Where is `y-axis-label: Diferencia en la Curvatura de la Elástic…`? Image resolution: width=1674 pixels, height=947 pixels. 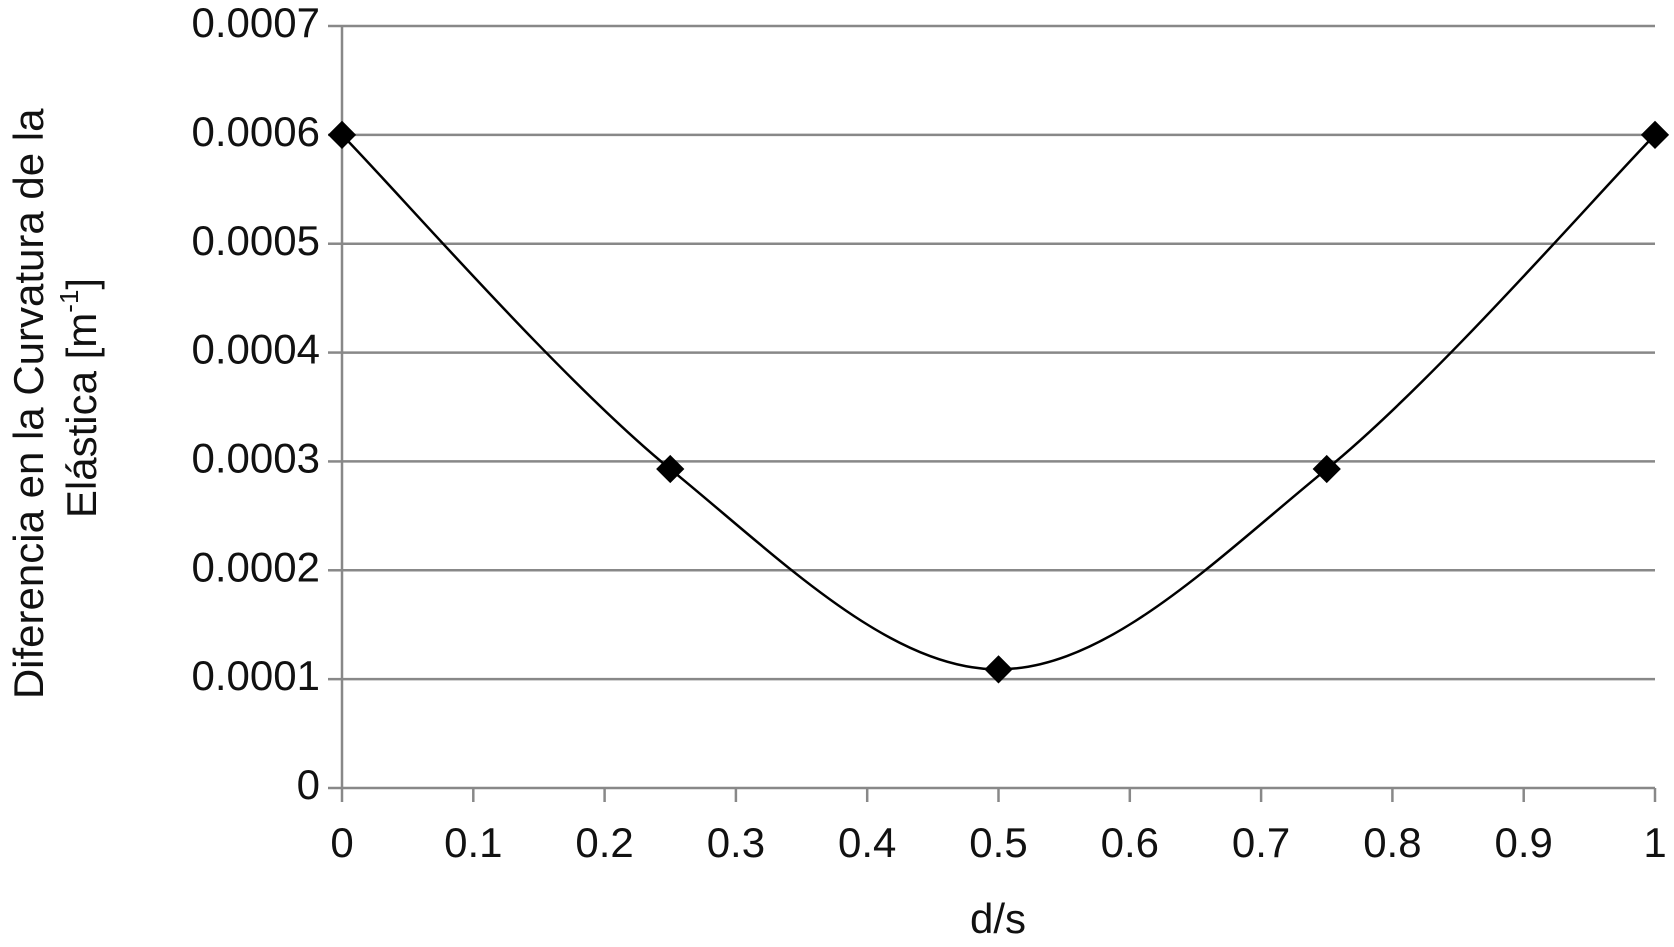 y-axis-label: Diferencia en la Curvatura de la Elástic… is located at coordinates (55, 398).